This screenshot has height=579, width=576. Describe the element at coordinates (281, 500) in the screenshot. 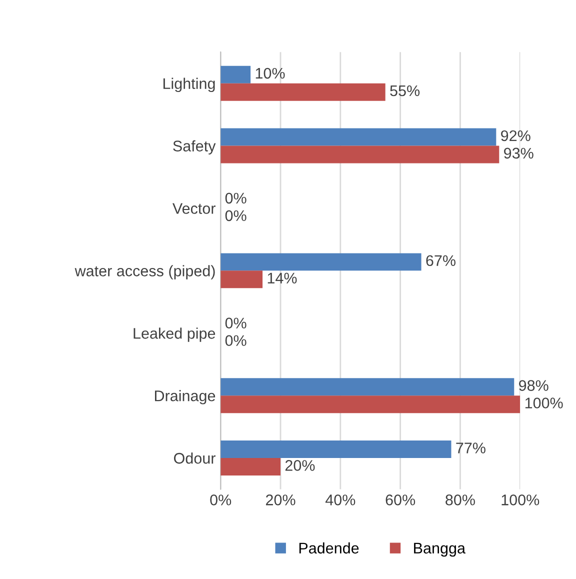

I see `x-tick-label: 20%` at that location.